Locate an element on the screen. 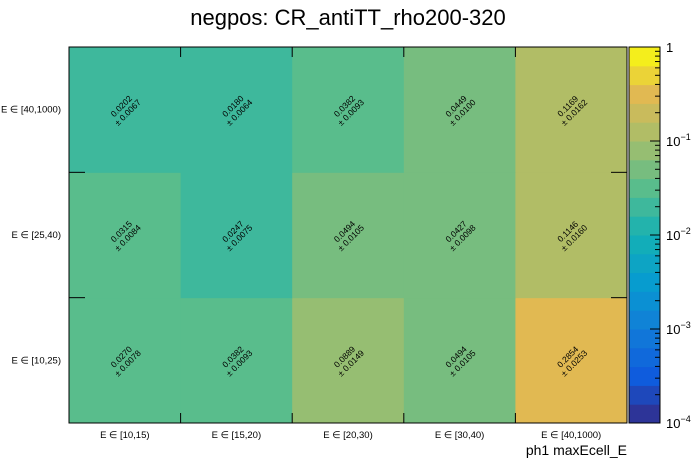 This screenshot has width=696, height=472. x-axis-title: ph1 maxEcell_E is located at coordinates (576, 450).